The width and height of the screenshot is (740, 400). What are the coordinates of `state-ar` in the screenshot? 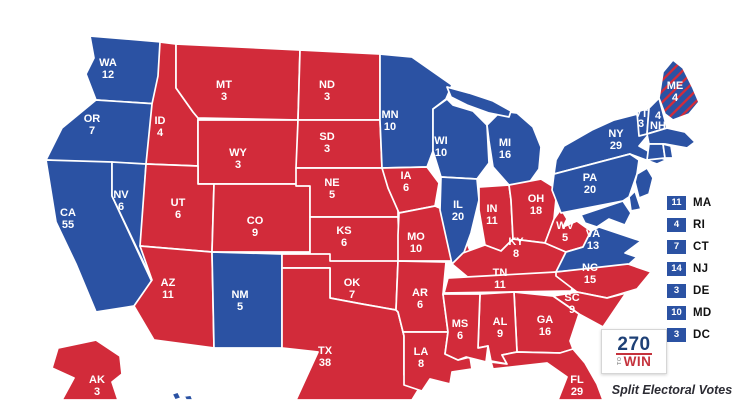 It's located at (422, 296).